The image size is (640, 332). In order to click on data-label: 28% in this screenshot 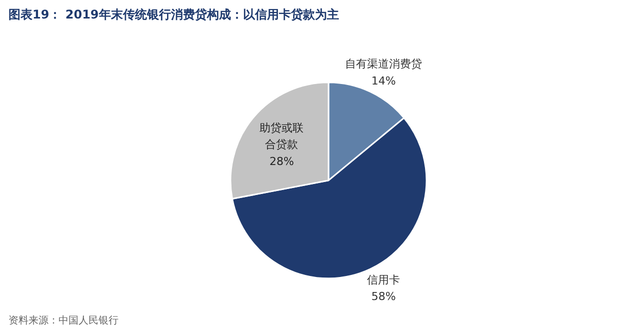, I will do `click(281, 161)`.